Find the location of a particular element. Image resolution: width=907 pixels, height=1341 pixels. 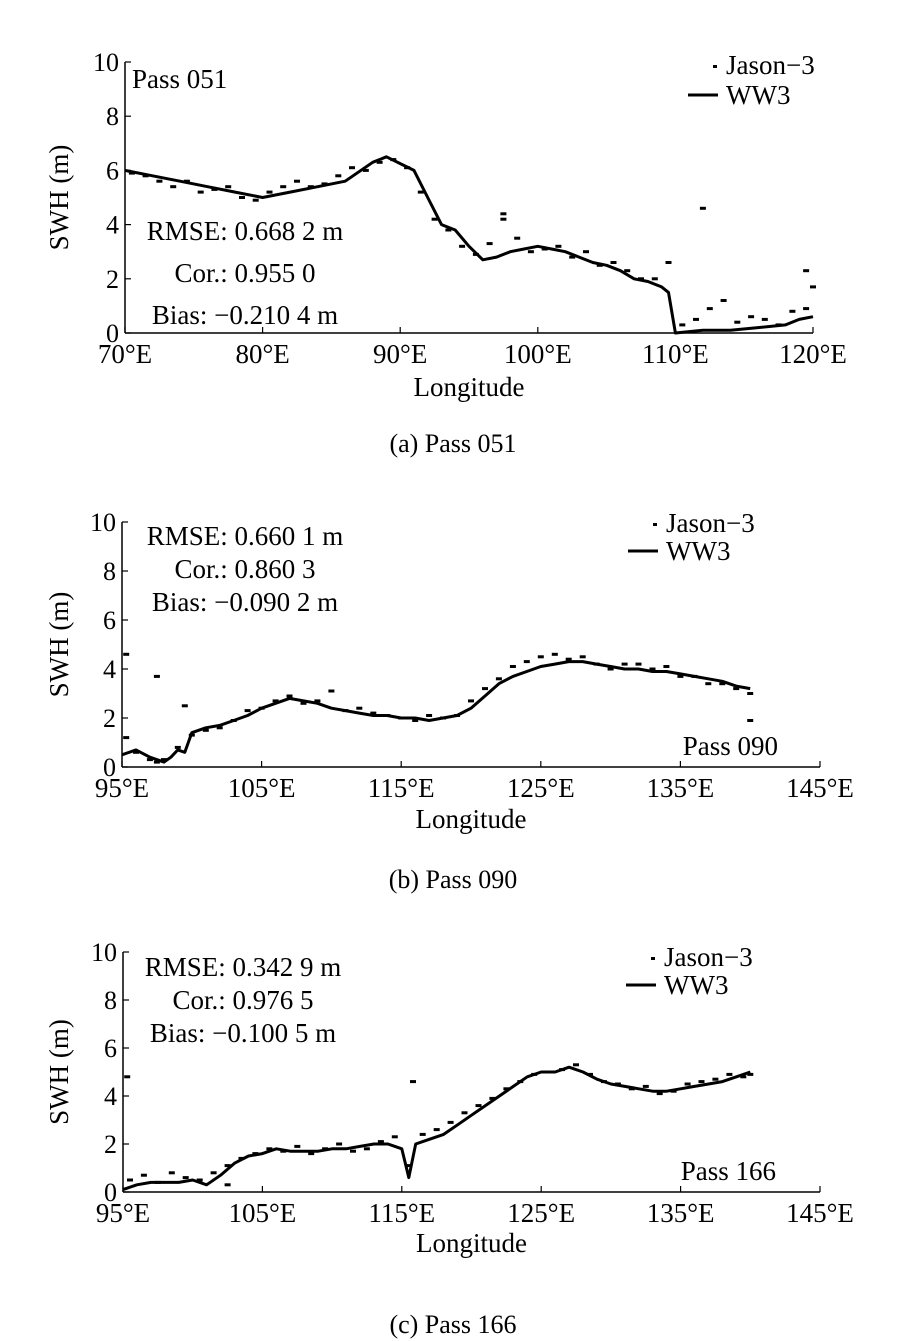

x-tick-label: 100°E is located at coordinates (538, 354).